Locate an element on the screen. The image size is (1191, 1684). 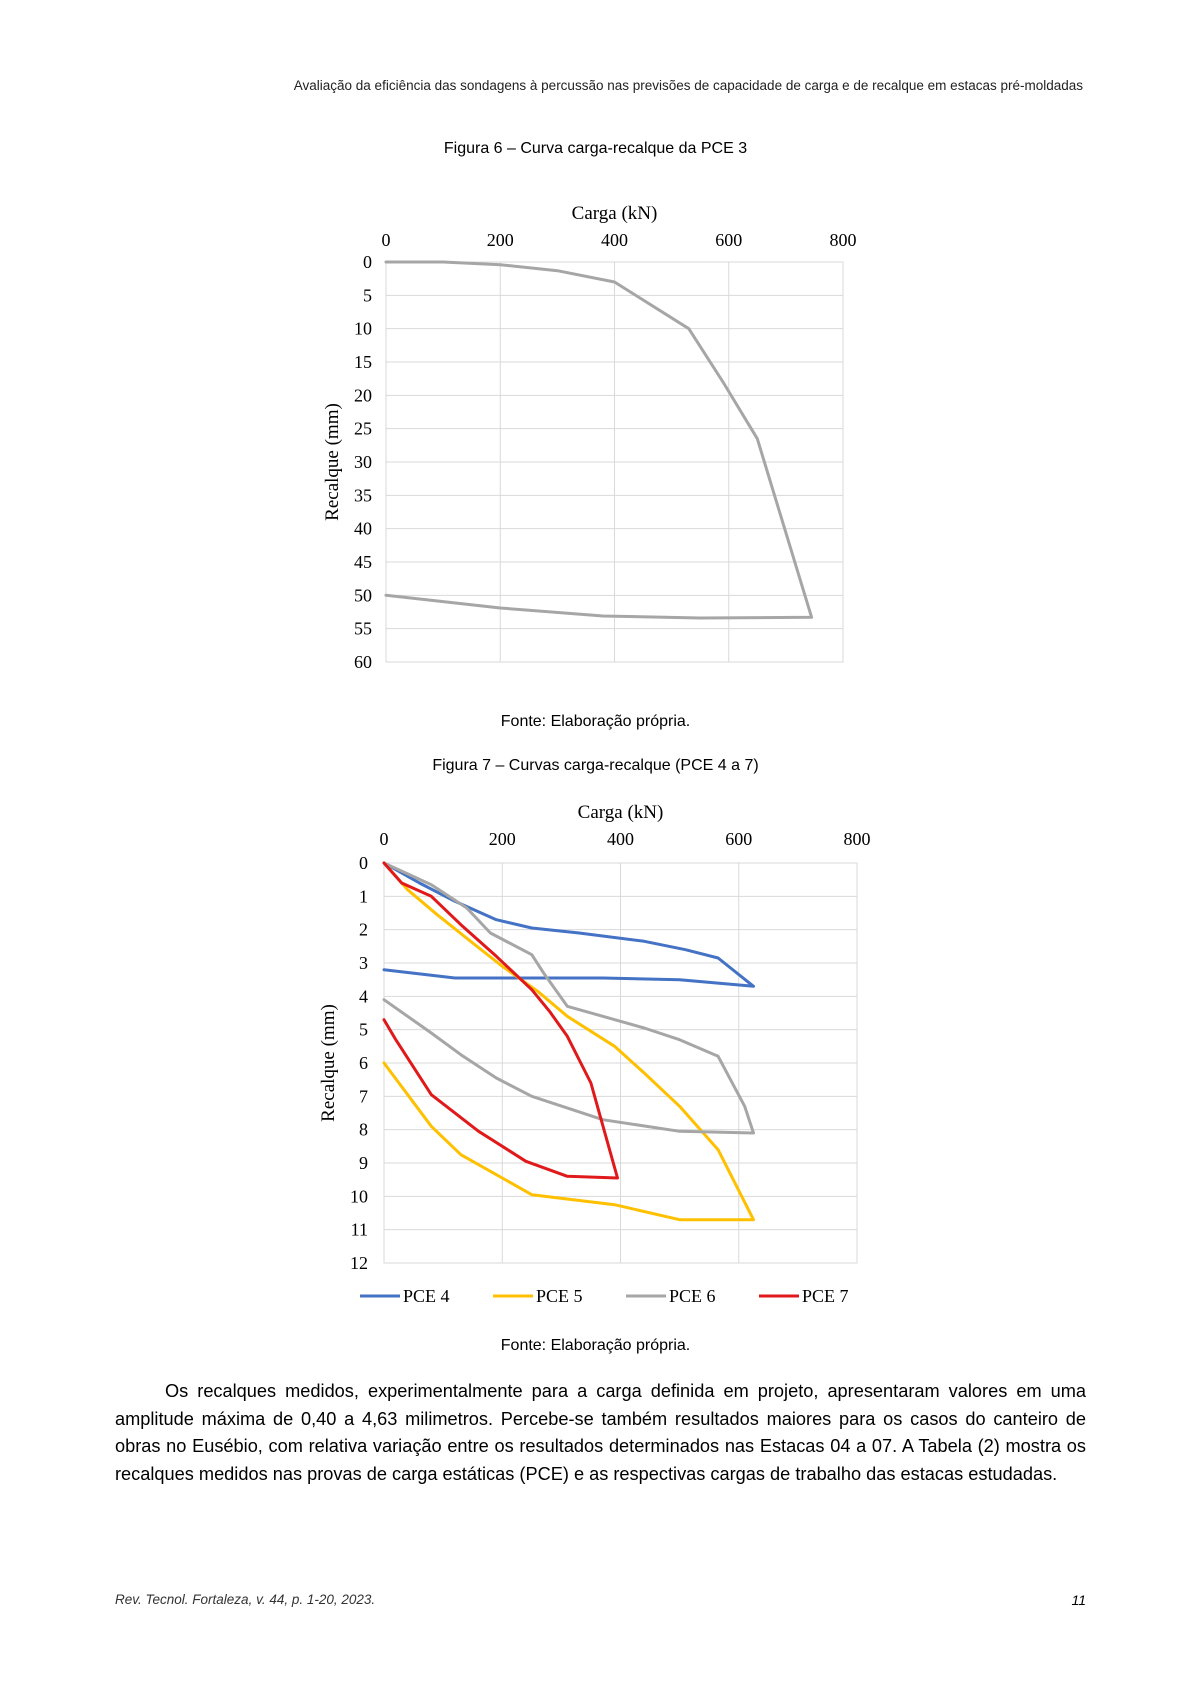
legend-label: PCE 6 is located at coordinates (692, 1296).